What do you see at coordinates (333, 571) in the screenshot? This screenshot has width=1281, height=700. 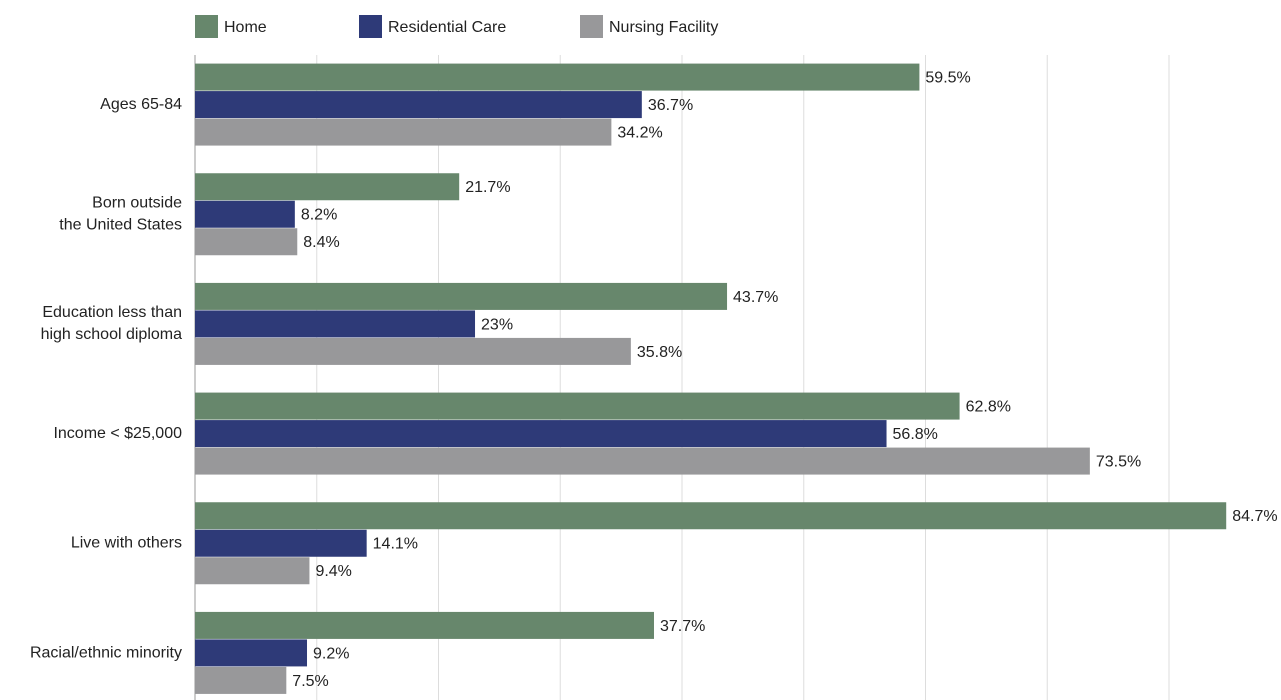 I see `value-label: 9.4%` at bounding box center [333, 571].